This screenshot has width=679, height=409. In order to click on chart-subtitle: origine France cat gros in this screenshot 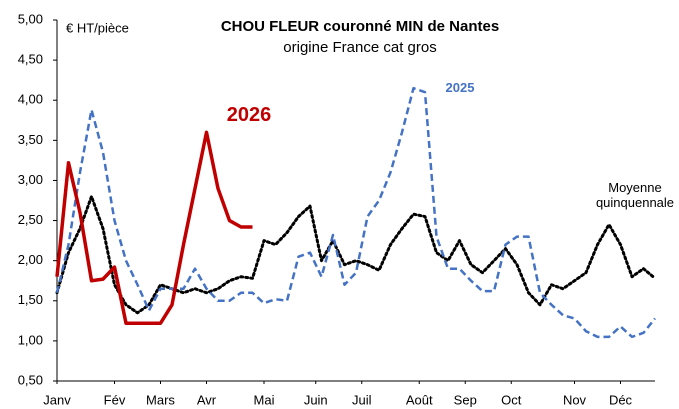, I will do `click(359, 47)`.